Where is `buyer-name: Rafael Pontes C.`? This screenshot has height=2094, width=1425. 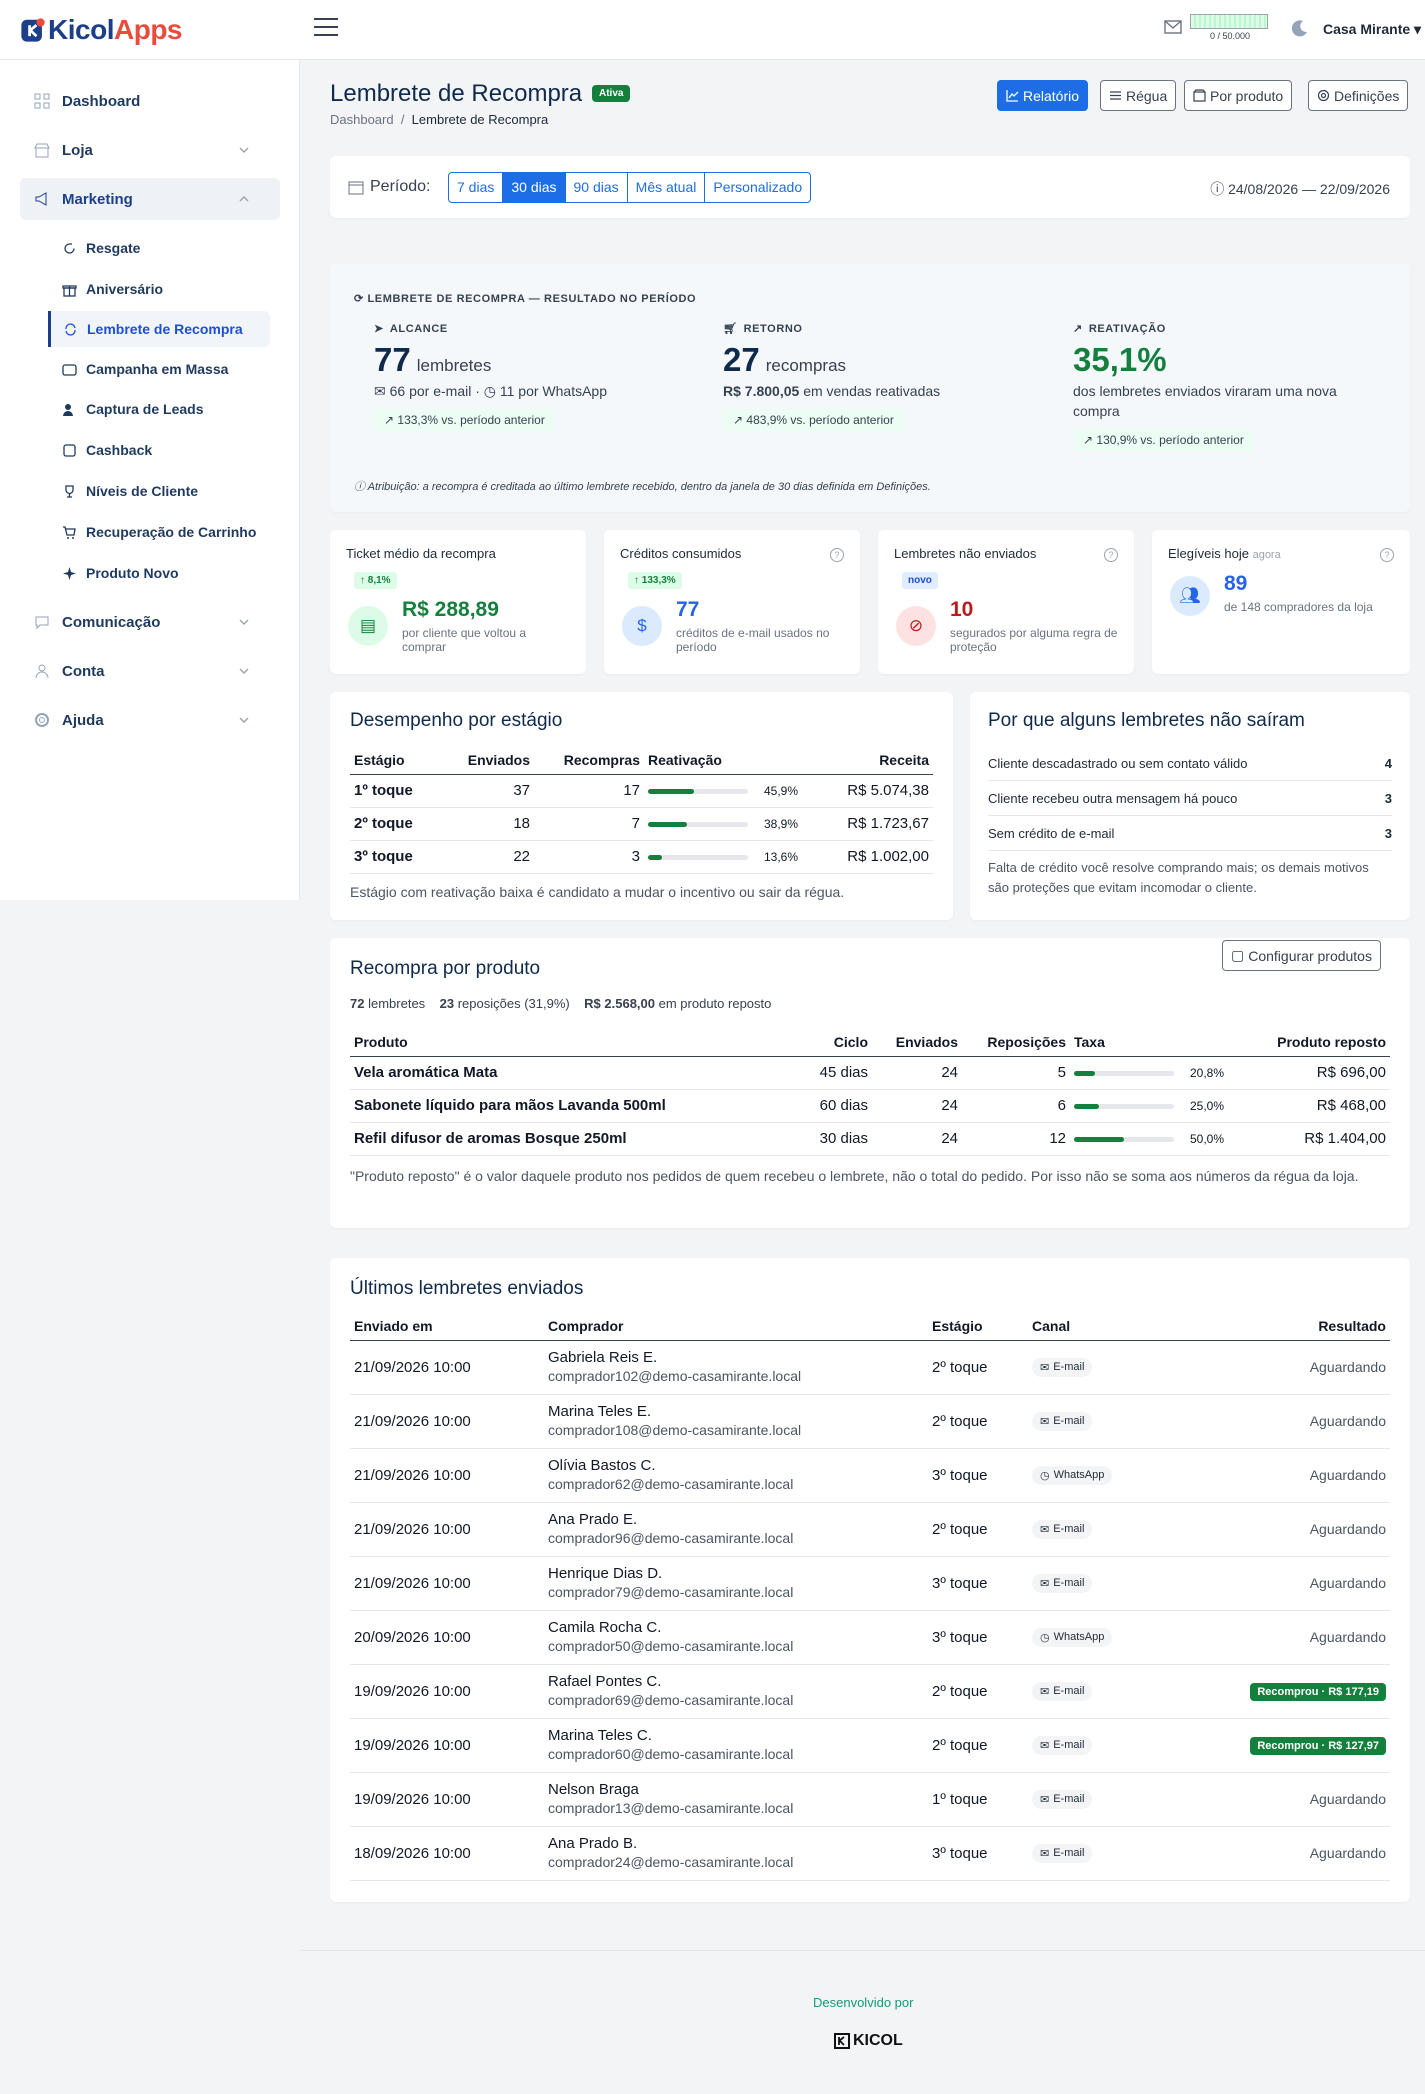 buyer-name: Rafael Pontes C. is located at coordinates (605, 1681).